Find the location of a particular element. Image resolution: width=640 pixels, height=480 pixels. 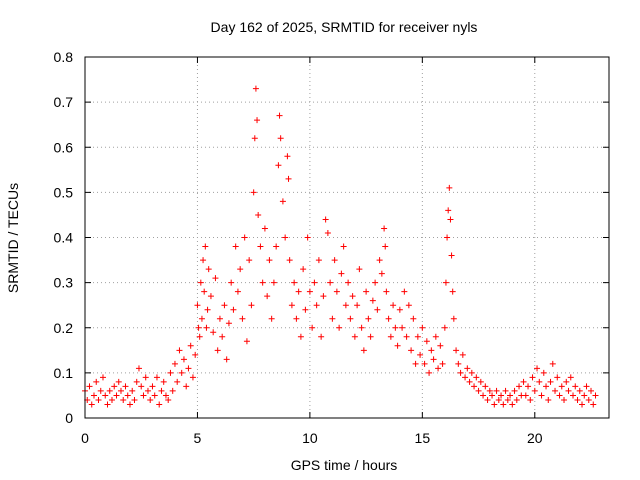

y-tick-label: 0.4 is located at coordinates (64, 238).